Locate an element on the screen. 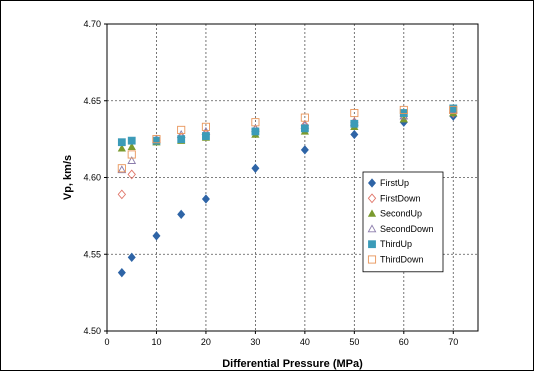 This screenshot has height=371, width=534. legend-label-secondup: SecondUp is located at coordinates (401, 214).